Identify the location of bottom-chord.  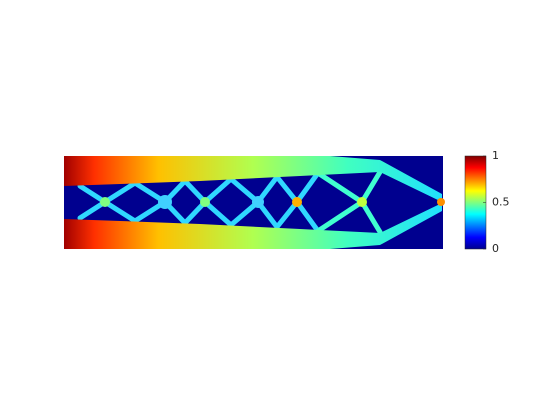
(253, 226).